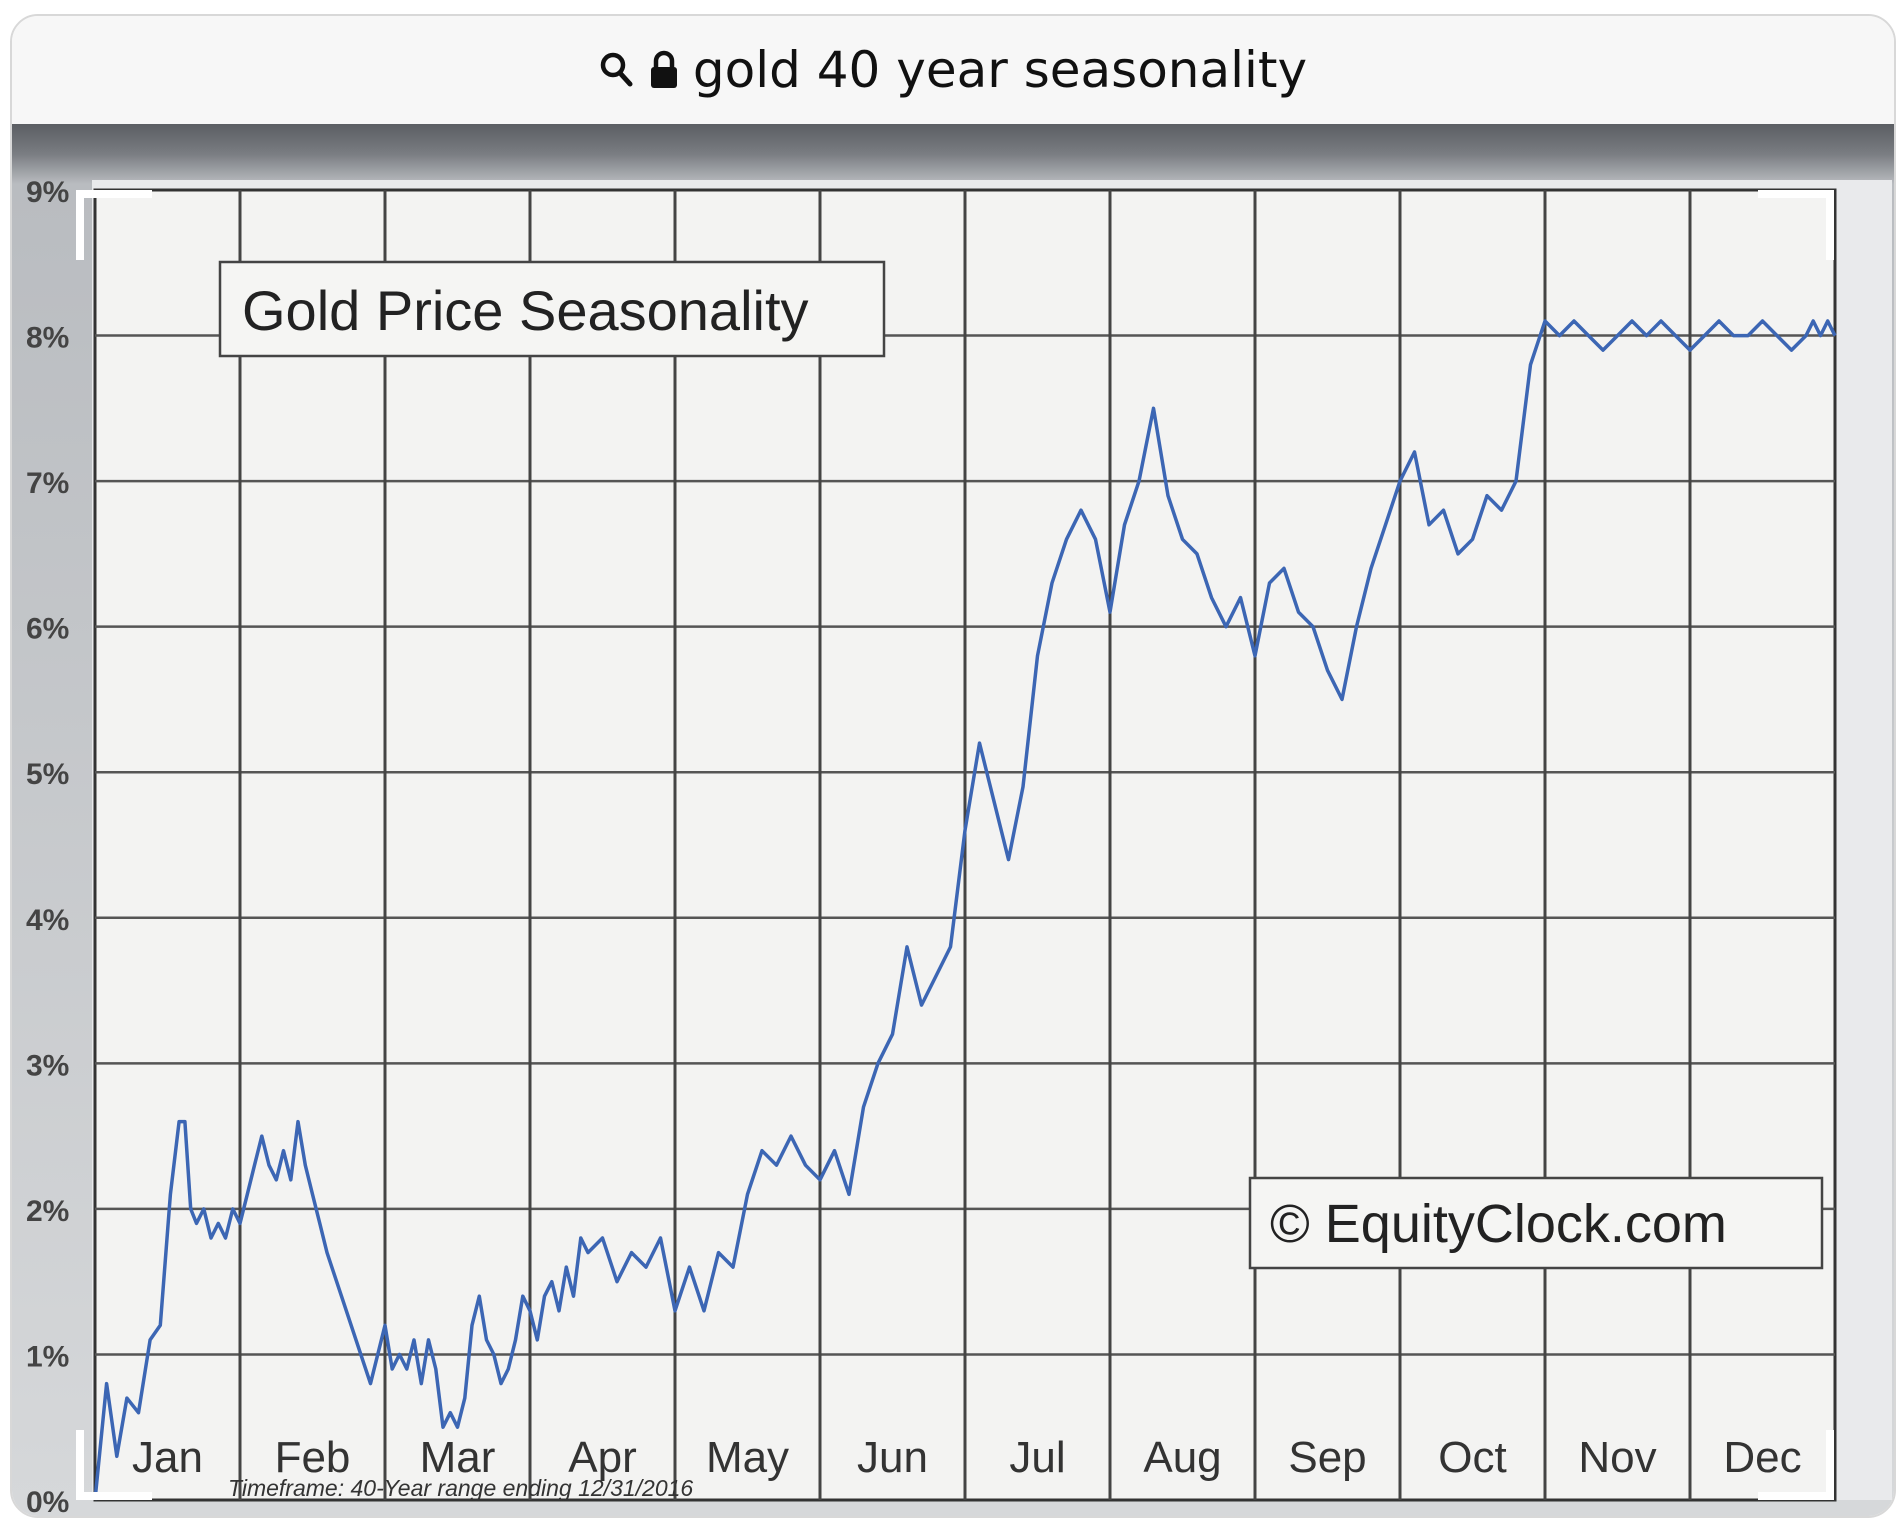 The height and width of the screenshot is (1524, 1904). Describe the element at coordinates (47, 483) in the screenshot. I see `y-tick-label: 7%` at that location.